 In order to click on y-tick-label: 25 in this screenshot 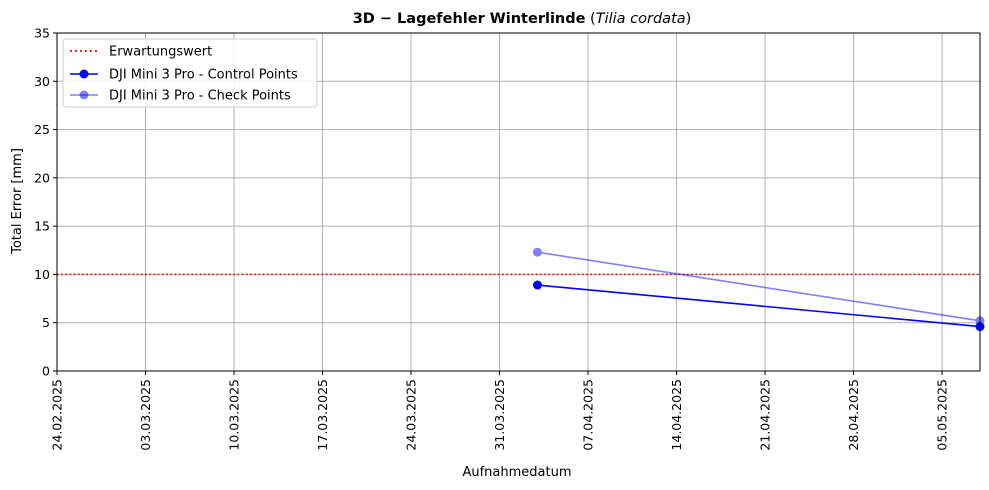, I will do `click(42, 129)`.